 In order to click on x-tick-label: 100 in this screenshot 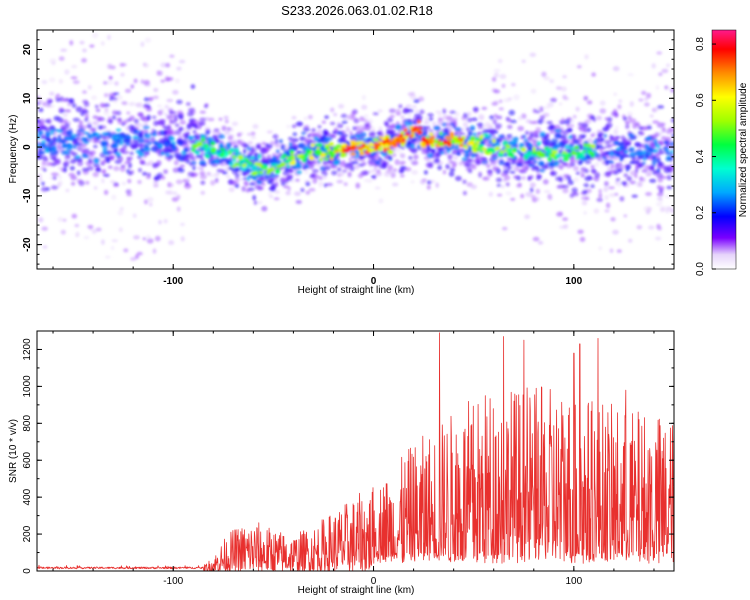, I will do `click(573, 581)`.